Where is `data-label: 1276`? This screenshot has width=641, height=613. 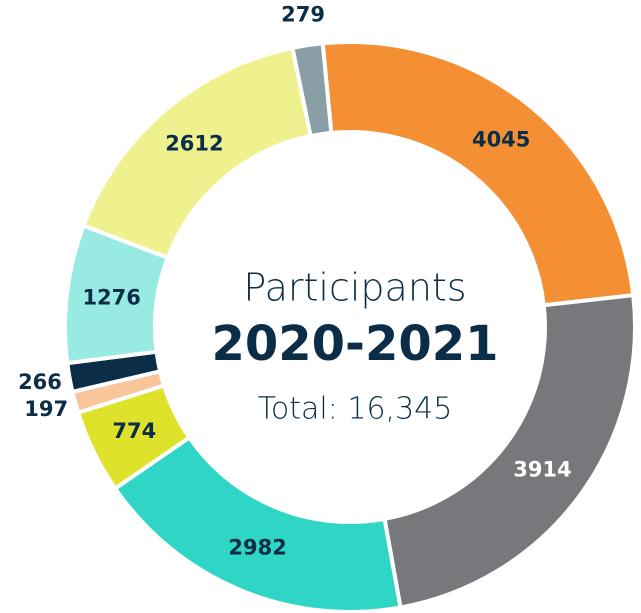
data-label: 1276 is located at coordinates (111, 298).